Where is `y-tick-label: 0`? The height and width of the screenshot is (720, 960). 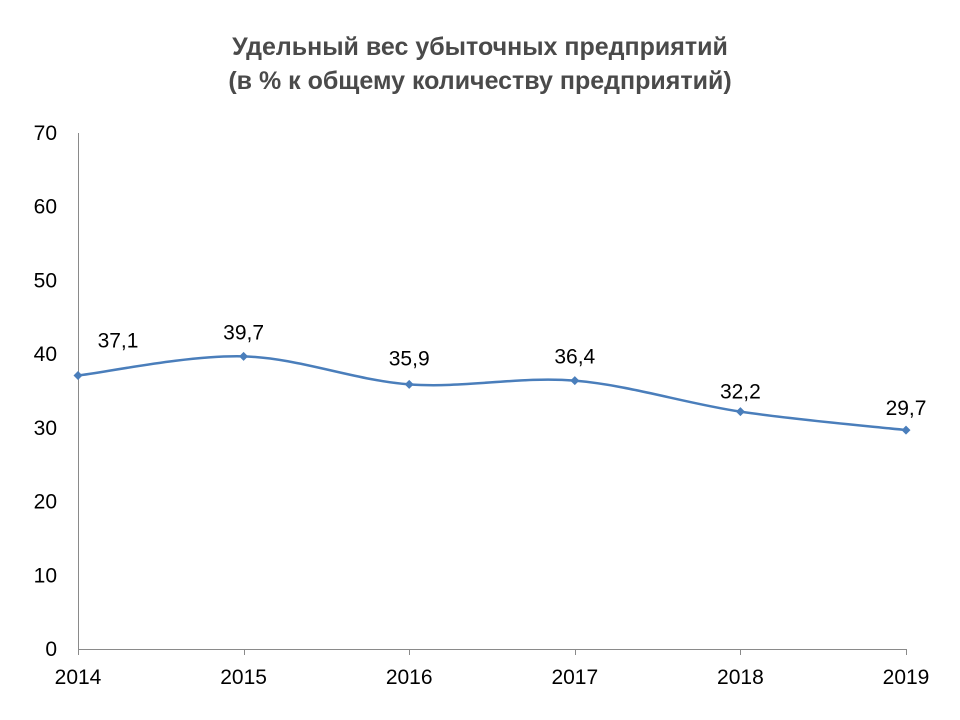
y-tick-label: 0 is located at coordinates (51, 649).